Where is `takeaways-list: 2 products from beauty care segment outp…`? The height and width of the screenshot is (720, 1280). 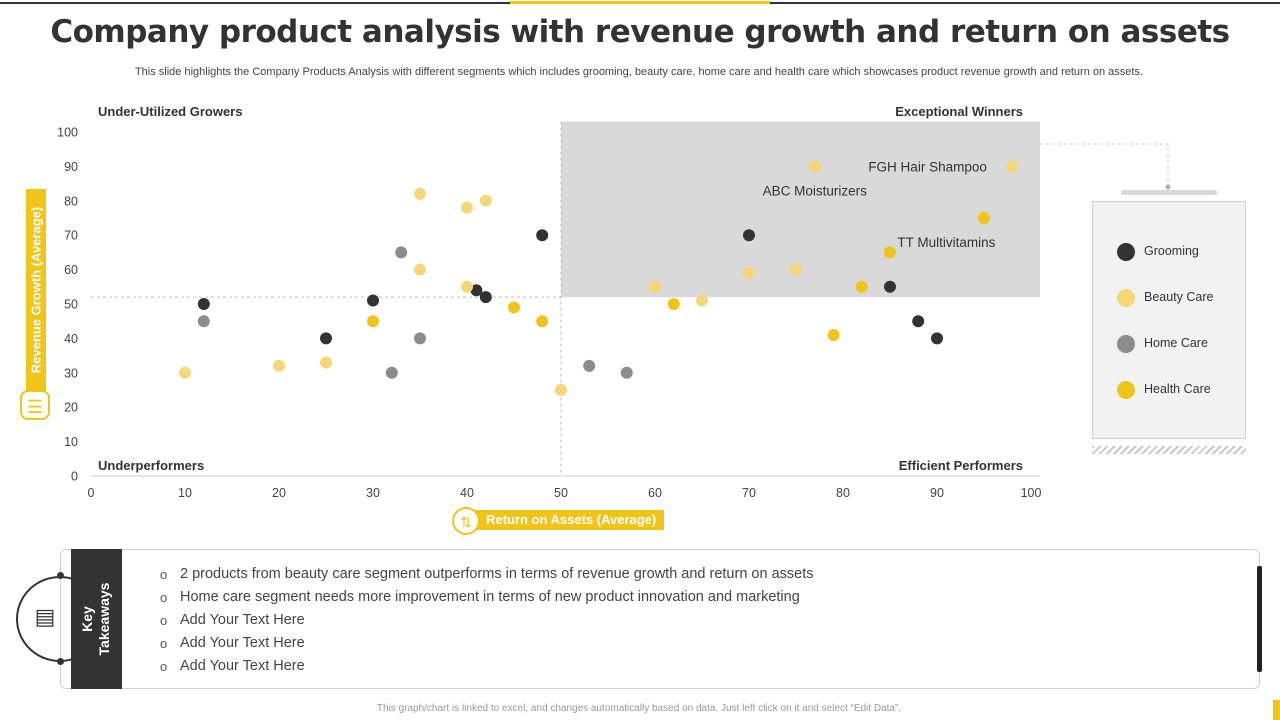 takeaways-list: 2 products from beauty care segment outp… is located at coordinates (486, 620).